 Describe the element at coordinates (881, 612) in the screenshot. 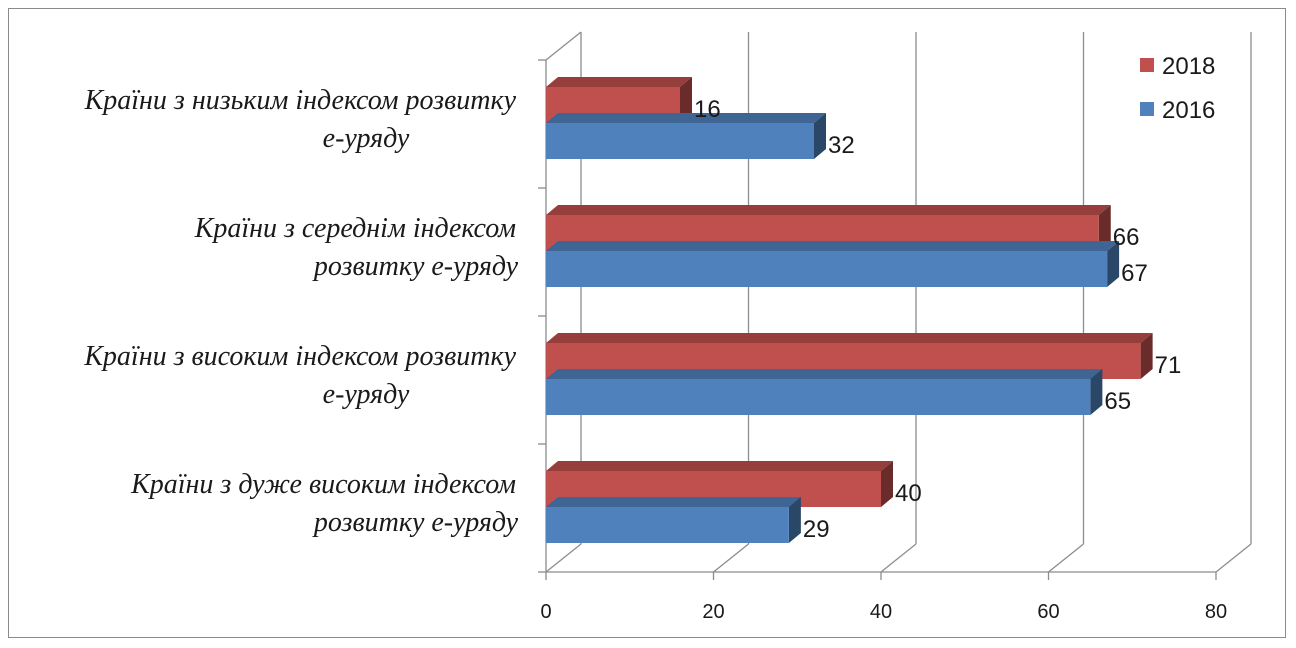

I see `x-tick-label: 40` at that location.